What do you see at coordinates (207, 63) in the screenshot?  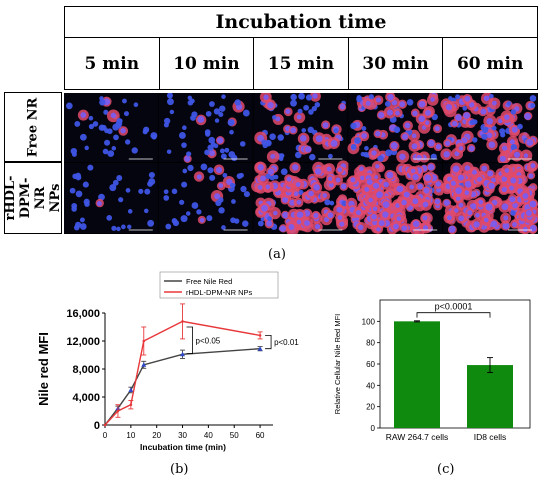 I see `time-column-10min: 10 min` at bounding box center [207, 63].